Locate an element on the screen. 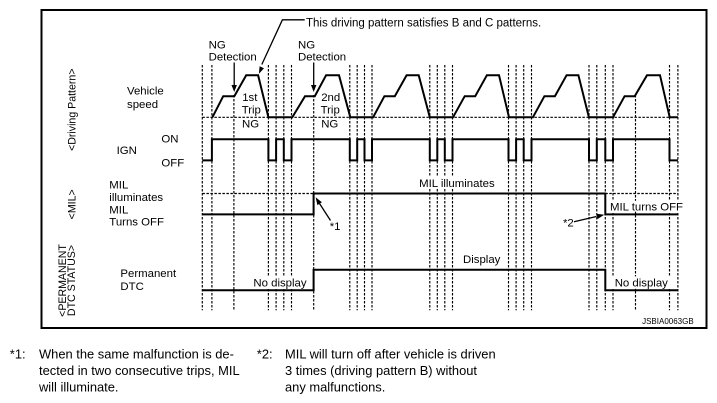  svg-text: *2 is located at coordinates (568, 224).